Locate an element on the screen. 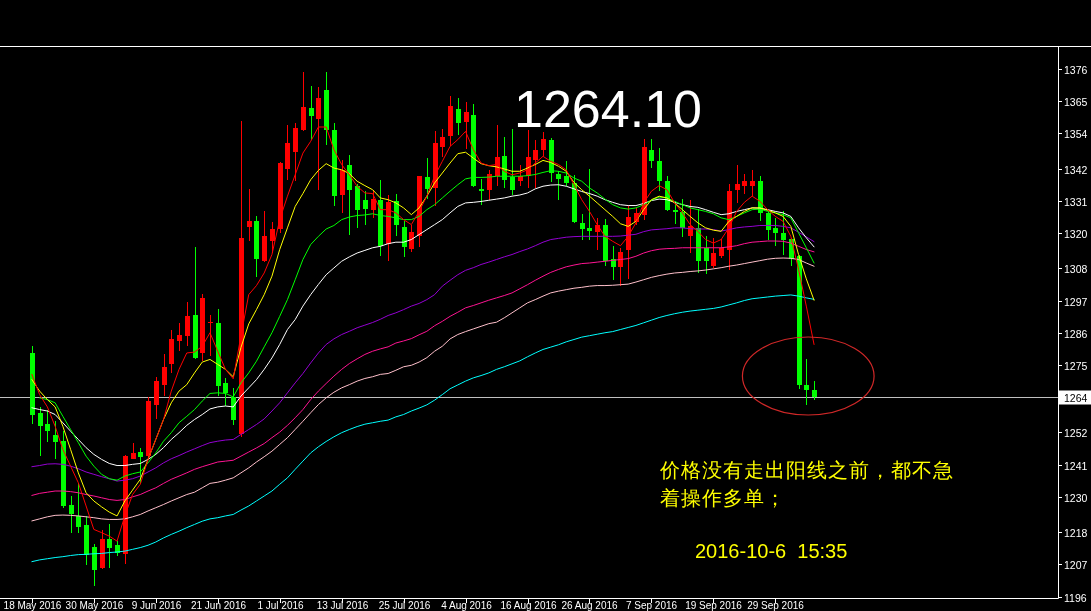 This screenshot has width=1091, height=611. ref-line-label: 1264 is located at coordinates (1076, 397).